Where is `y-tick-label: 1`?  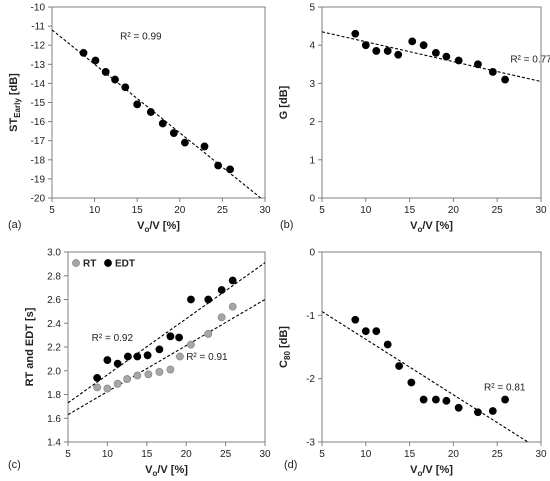 y-tick-label: 1 is located at coordinates (312, 160).